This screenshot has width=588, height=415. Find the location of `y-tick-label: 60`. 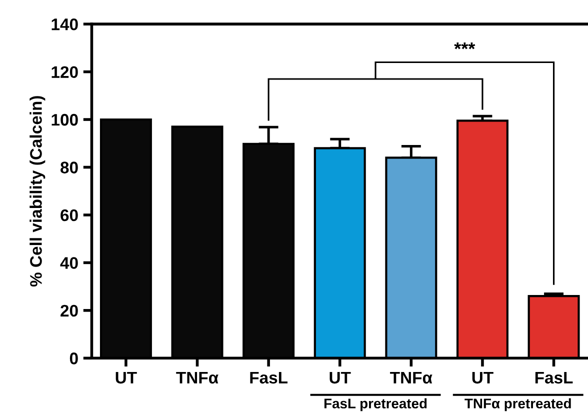

y-tick-label: 60 is located at coordinates (69, 215).